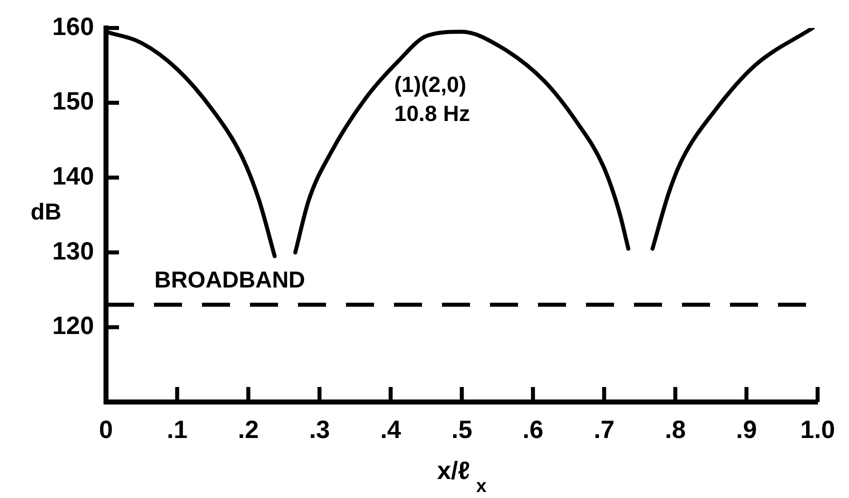  I want to click on annotation: 10.8 Hz, so click(432, 113).